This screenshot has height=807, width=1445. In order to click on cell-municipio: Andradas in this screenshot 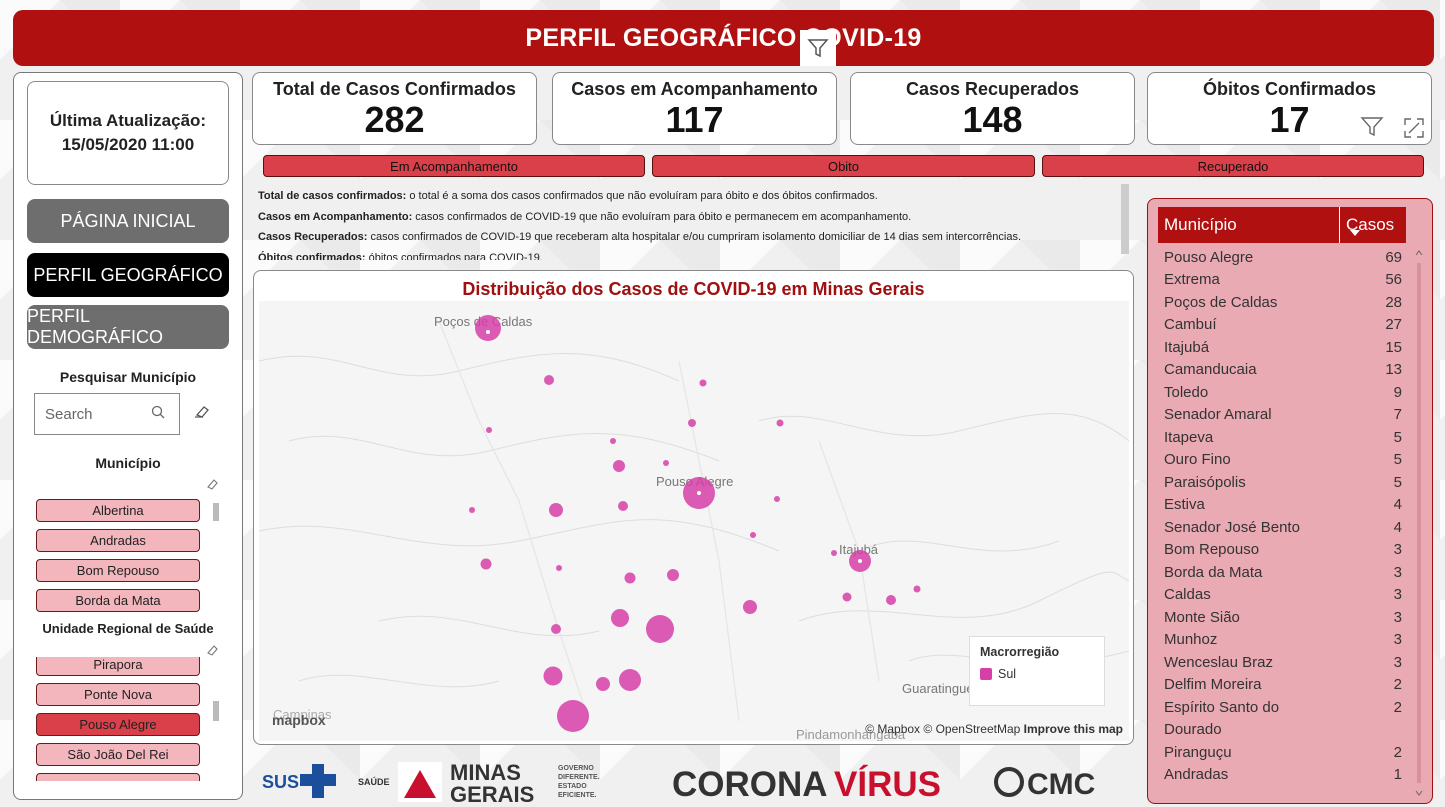, I will do `click(1196, 775)`.